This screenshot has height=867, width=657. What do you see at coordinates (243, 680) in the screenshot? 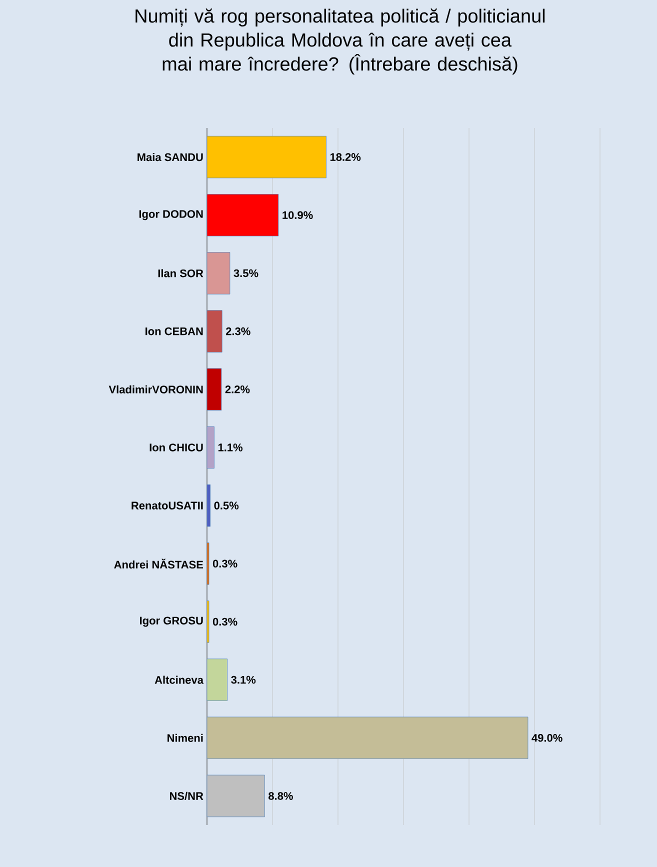
I see `data-label: 3.1%` at bounding box center [243, 680].